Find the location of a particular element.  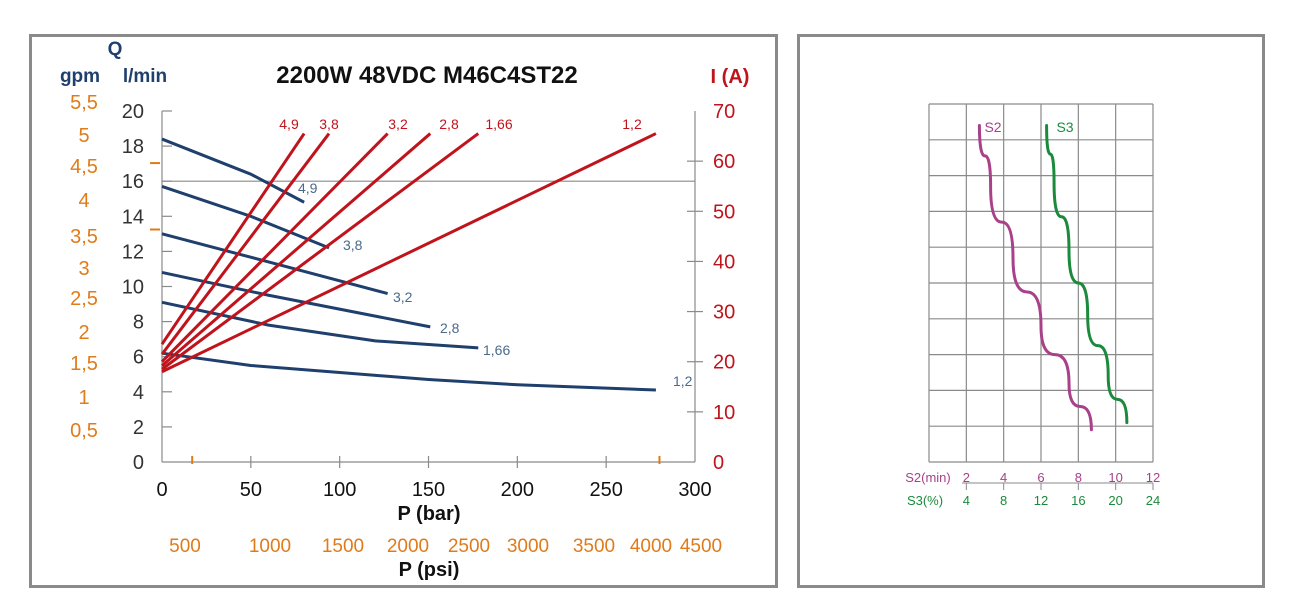

current-series-label: 1,2 is located at coordinates (632, 124).